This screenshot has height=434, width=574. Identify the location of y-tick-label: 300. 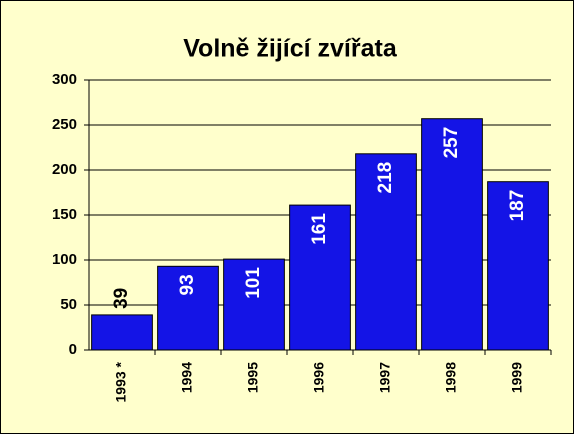
(64, 79).